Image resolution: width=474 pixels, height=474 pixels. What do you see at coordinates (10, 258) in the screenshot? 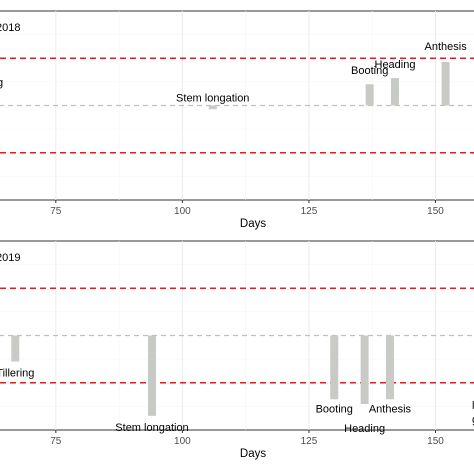
I see `year-label: 2019` at bounding box center [10, 258].